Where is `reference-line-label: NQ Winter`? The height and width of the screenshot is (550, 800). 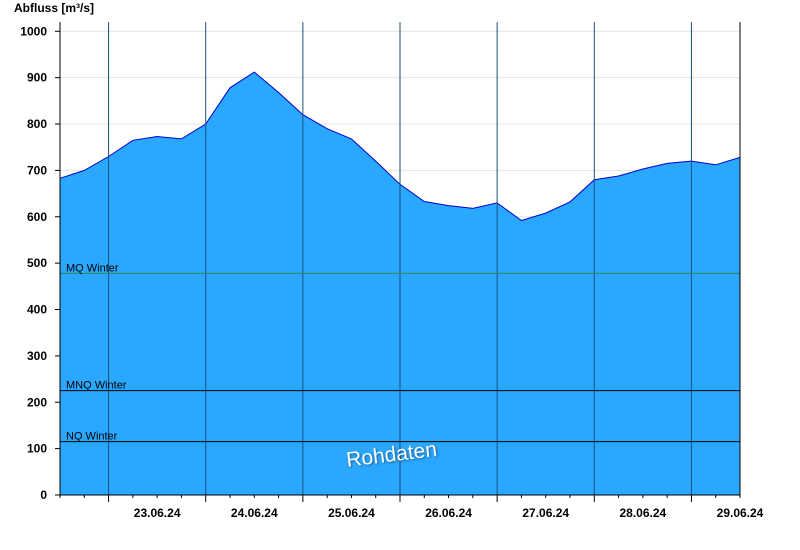 reference-line-label: NQ Winter is located at coordinates (92, 437).